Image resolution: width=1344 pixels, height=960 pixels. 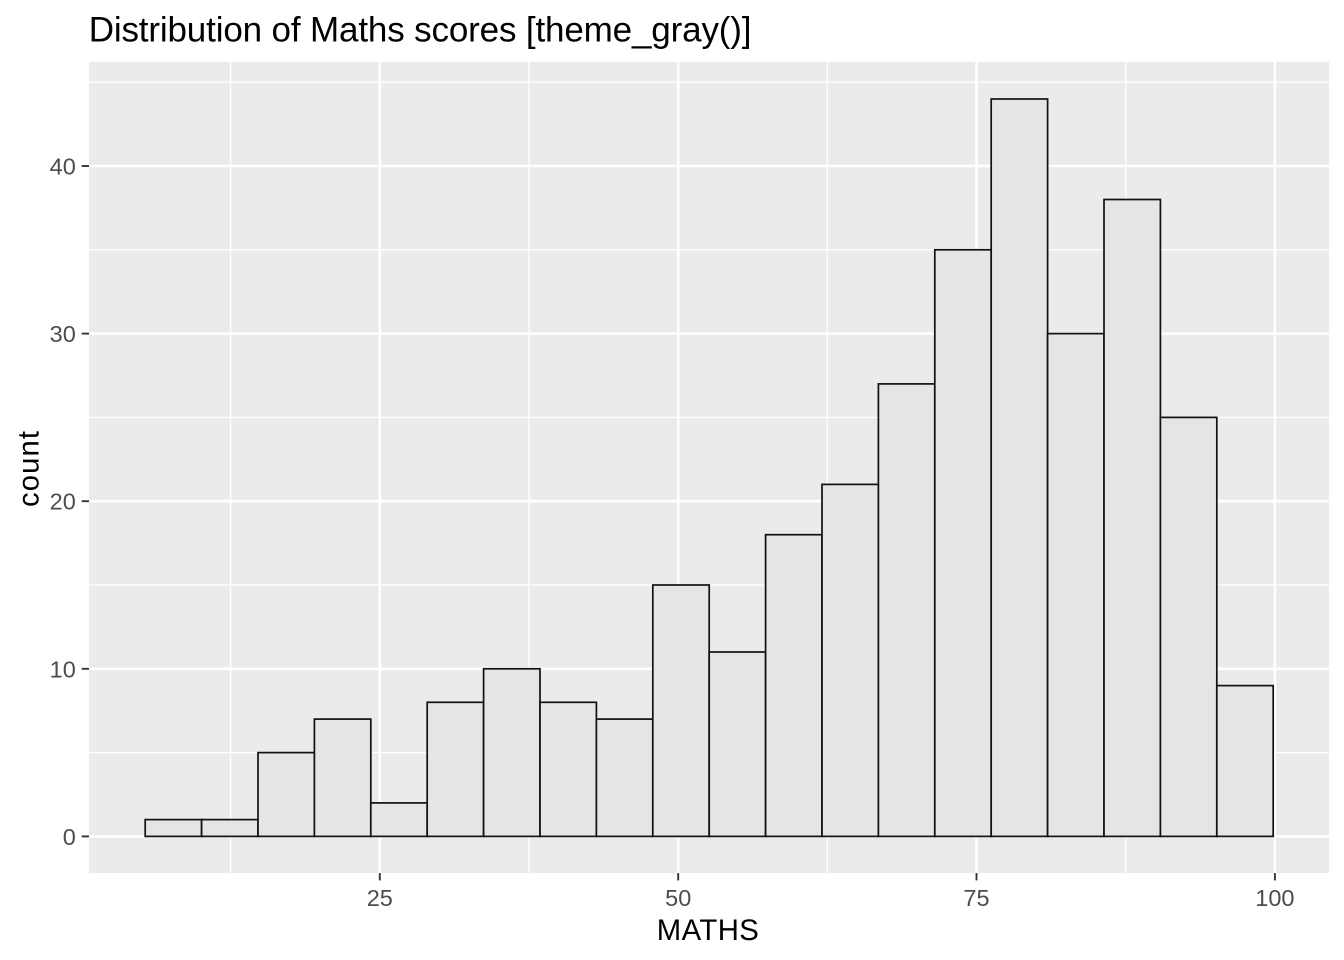 I want to click on svg-text: 20, so click(x=63, y=502).